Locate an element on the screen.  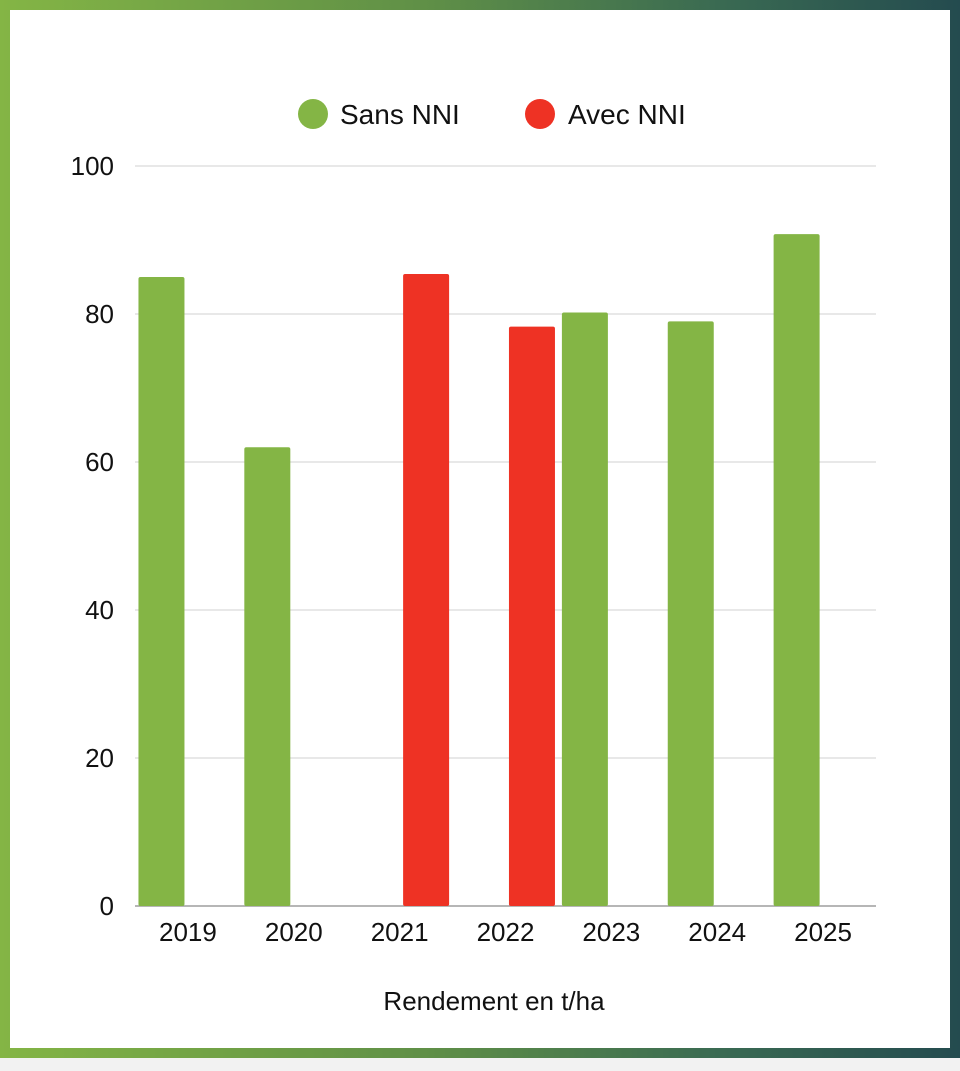
x-tick-label: 2022 is located at coordinates (506, 932).